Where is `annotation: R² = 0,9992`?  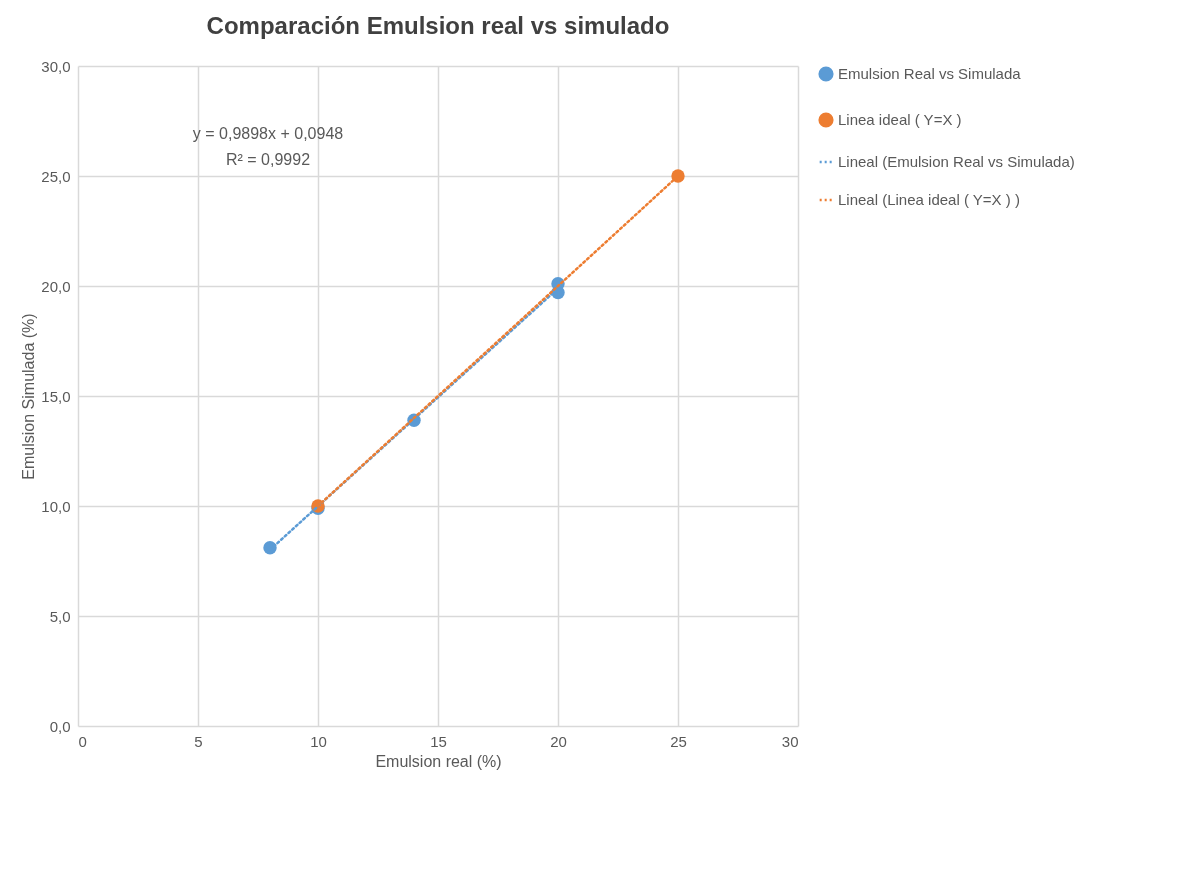 annotation: R² = 0,9992 is located at coordinates (268, 159).